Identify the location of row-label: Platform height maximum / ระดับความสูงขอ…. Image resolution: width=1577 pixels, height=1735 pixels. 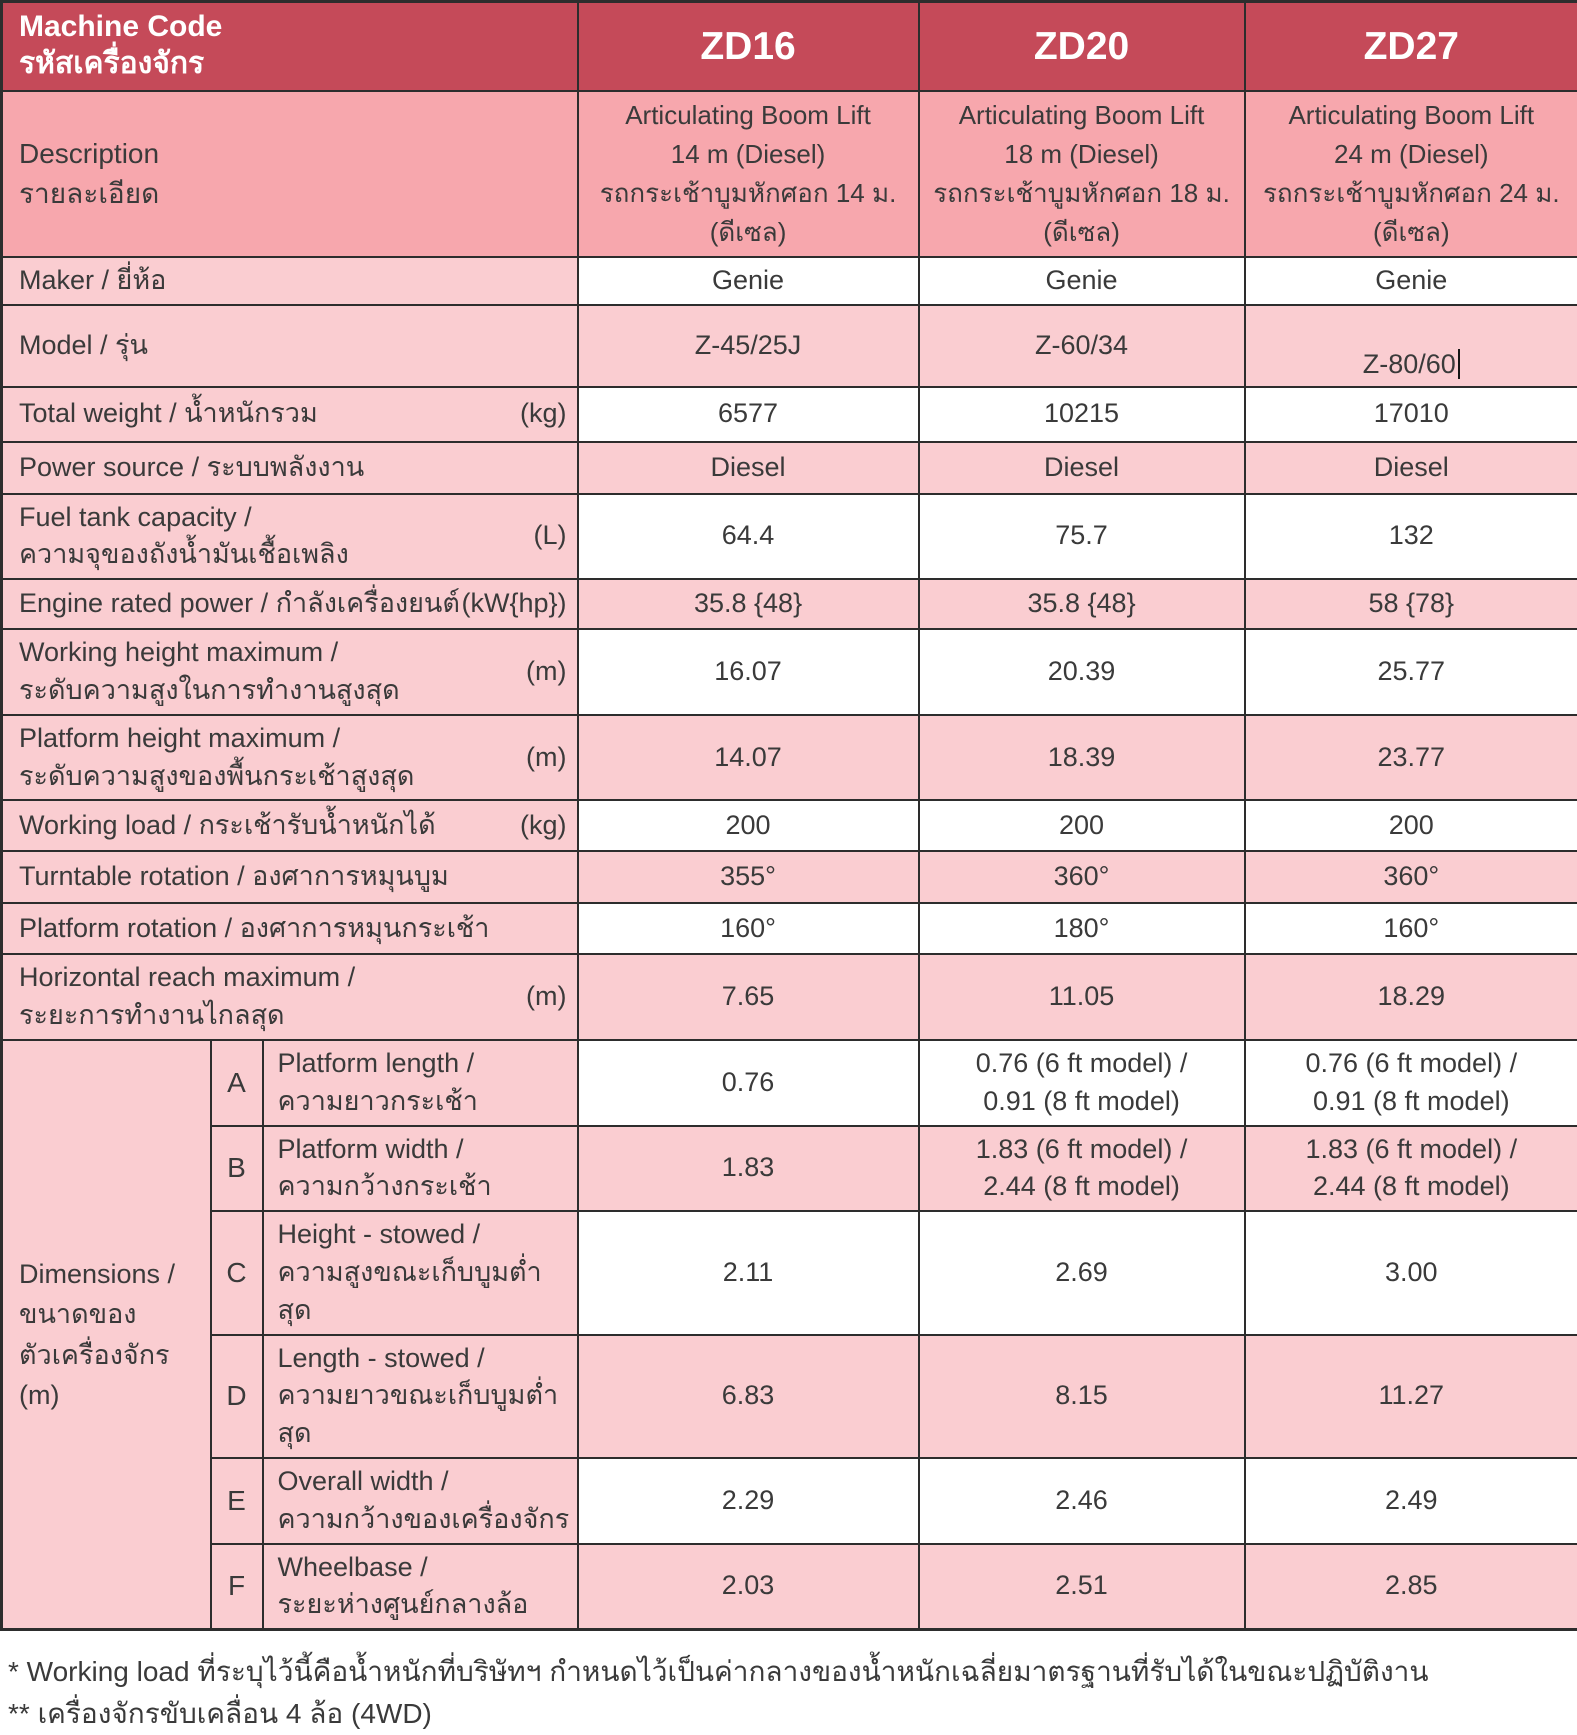
(292, 758).